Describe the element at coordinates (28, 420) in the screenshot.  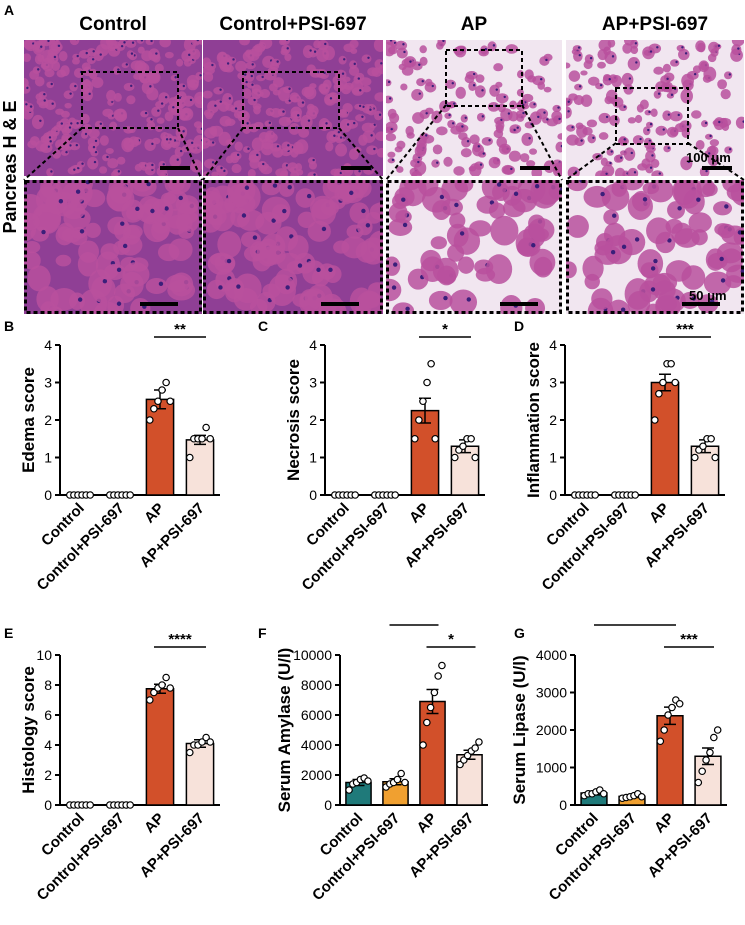
I see `y-axis-label: Edema score` at that location.